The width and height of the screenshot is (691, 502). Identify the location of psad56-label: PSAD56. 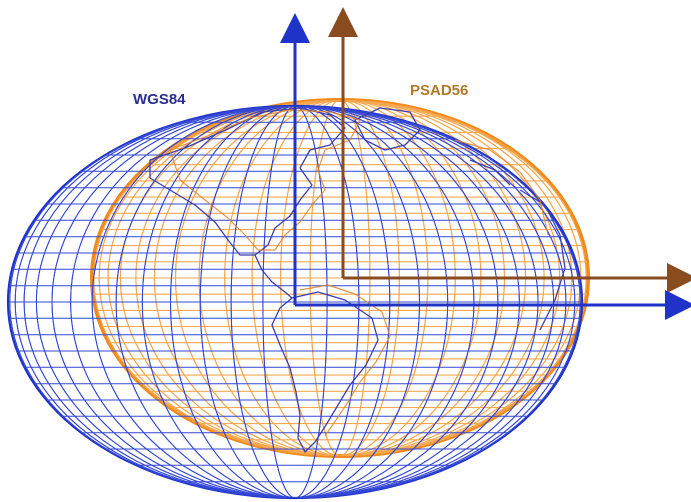
(439, 90).